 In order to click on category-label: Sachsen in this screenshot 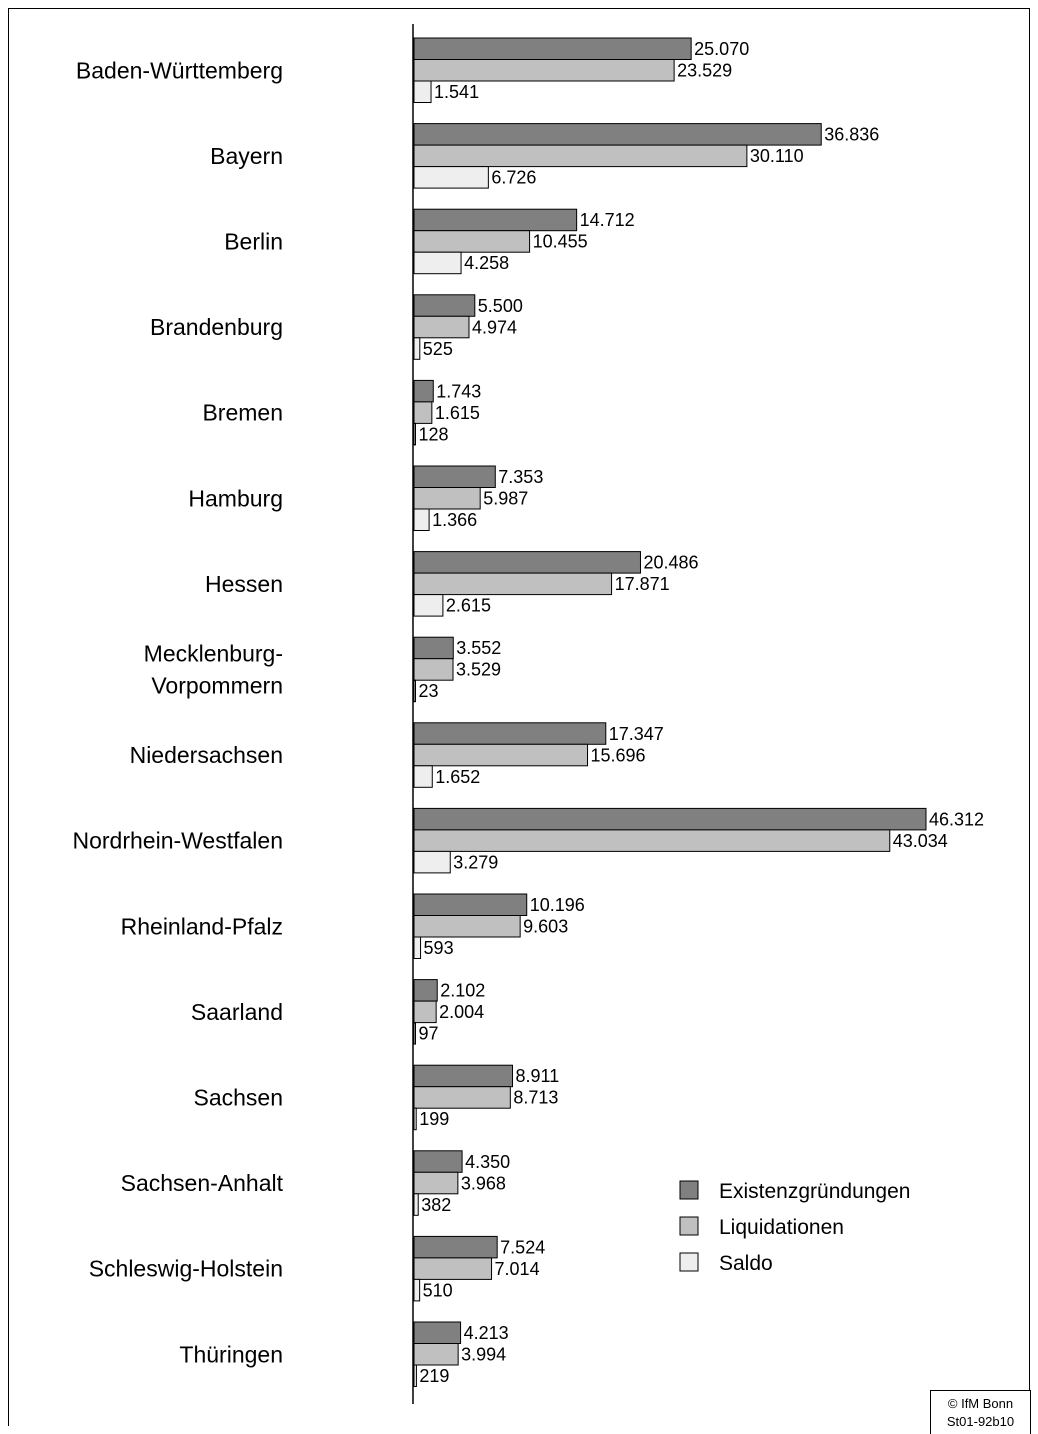, I will do `click(238, 1097)`.